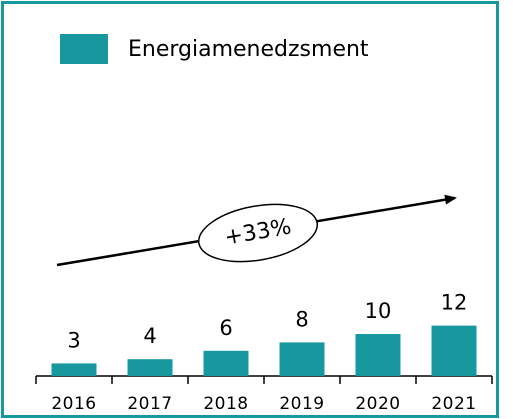 This screenshot has width=513, height=419. I want to click on x-tick-label: 2020, so click(377, 404).